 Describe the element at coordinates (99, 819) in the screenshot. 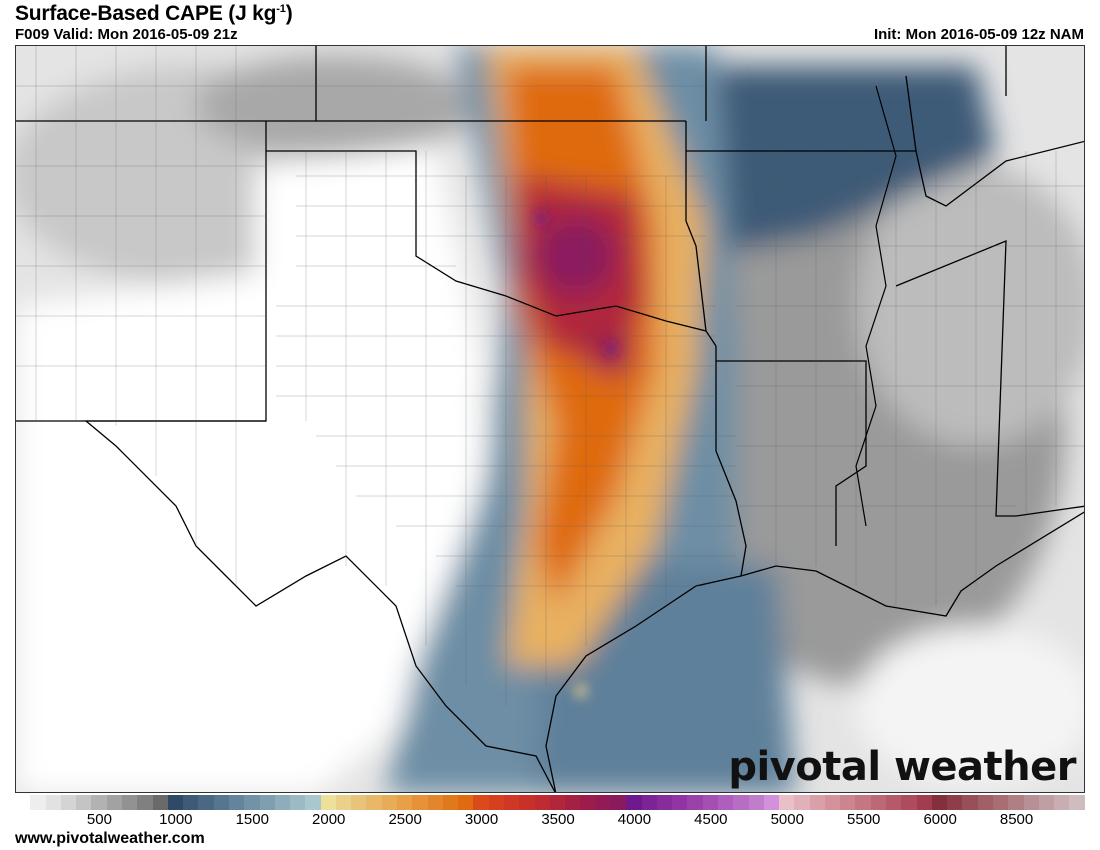

I see `colorbar-tick-label: 500` at that location.